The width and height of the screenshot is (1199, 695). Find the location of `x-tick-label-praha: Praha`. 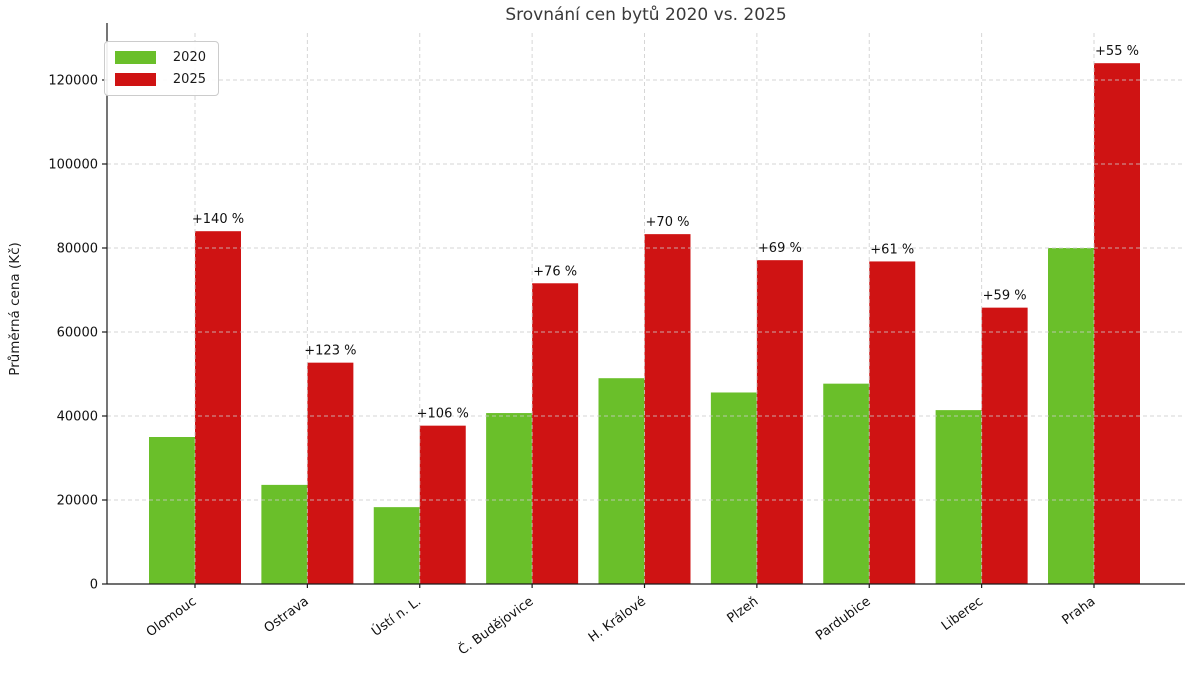

x-tick-label-praha: Praha is located at coordinates (1078, 611).